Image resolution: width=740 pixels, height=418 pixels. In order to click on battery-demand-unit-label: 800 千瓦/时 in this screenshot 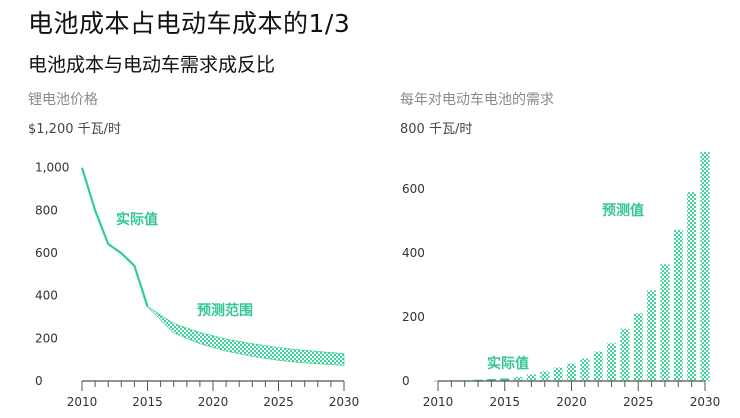, I will do `click(436, 129)`.